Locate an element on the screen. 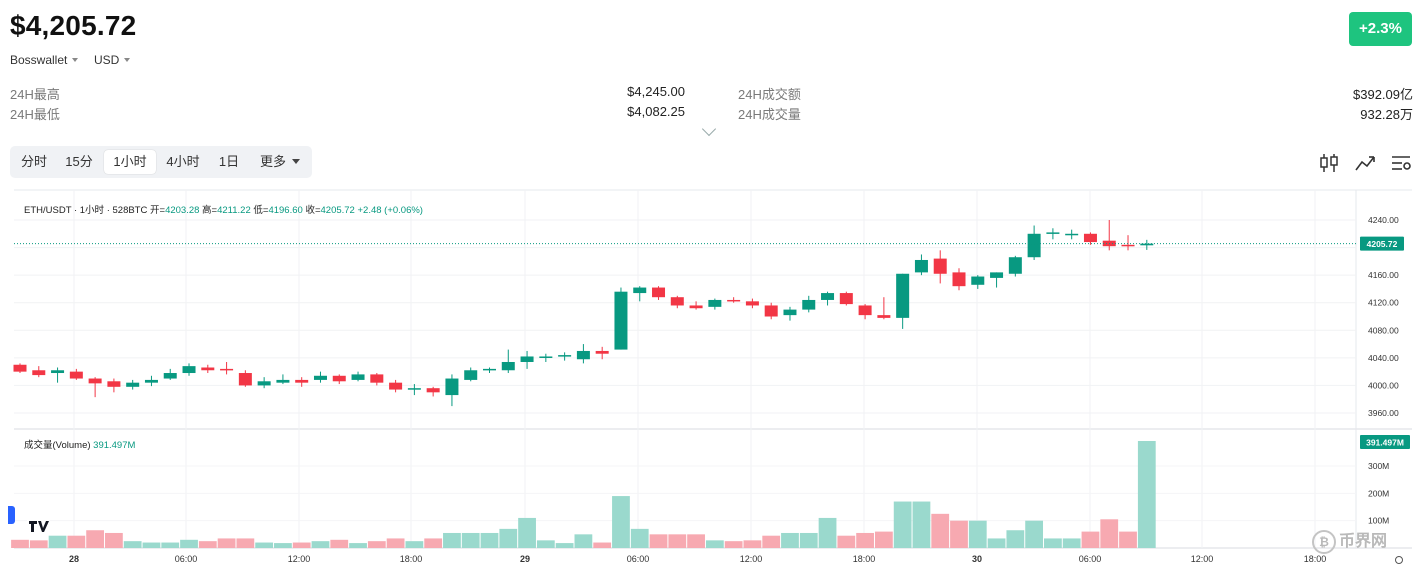 This screenshot has height=568, width=1422. tab-15m: 15分 is located at coordinates (79, 161).